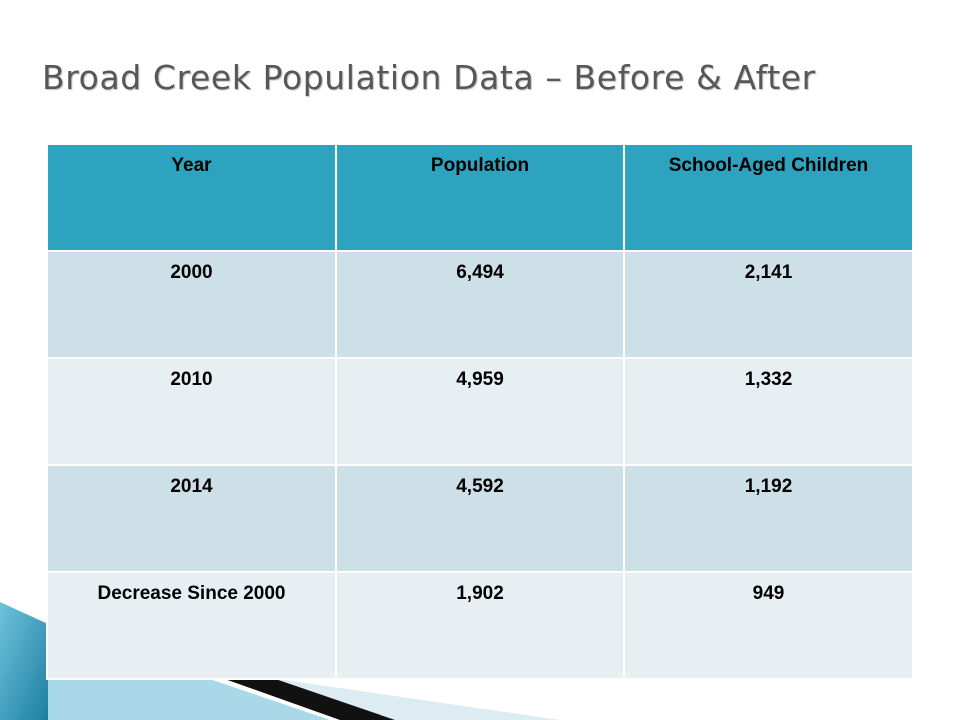 Image resolution: width=960 pixels, height=720 pixels. I want to click on cell-year: 2014, so click(191, 518).